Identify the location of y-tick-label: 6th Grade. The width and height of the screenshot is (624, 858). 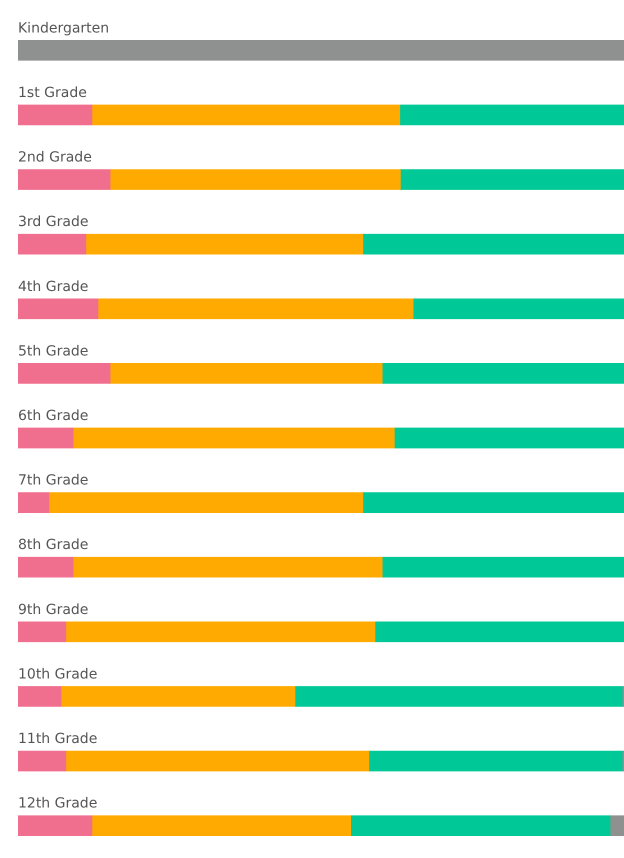
(53, 416).